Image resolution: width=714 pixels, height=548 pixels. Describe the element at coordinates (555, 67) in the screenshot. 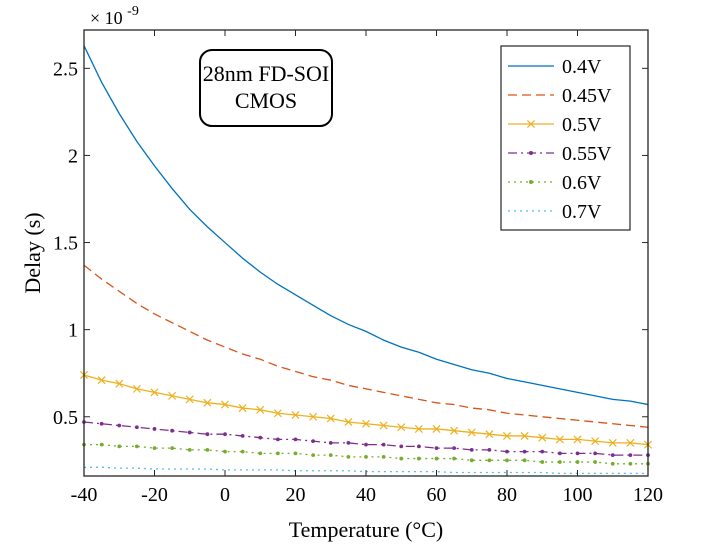

I see `legend-item: 0.4V` at that location.